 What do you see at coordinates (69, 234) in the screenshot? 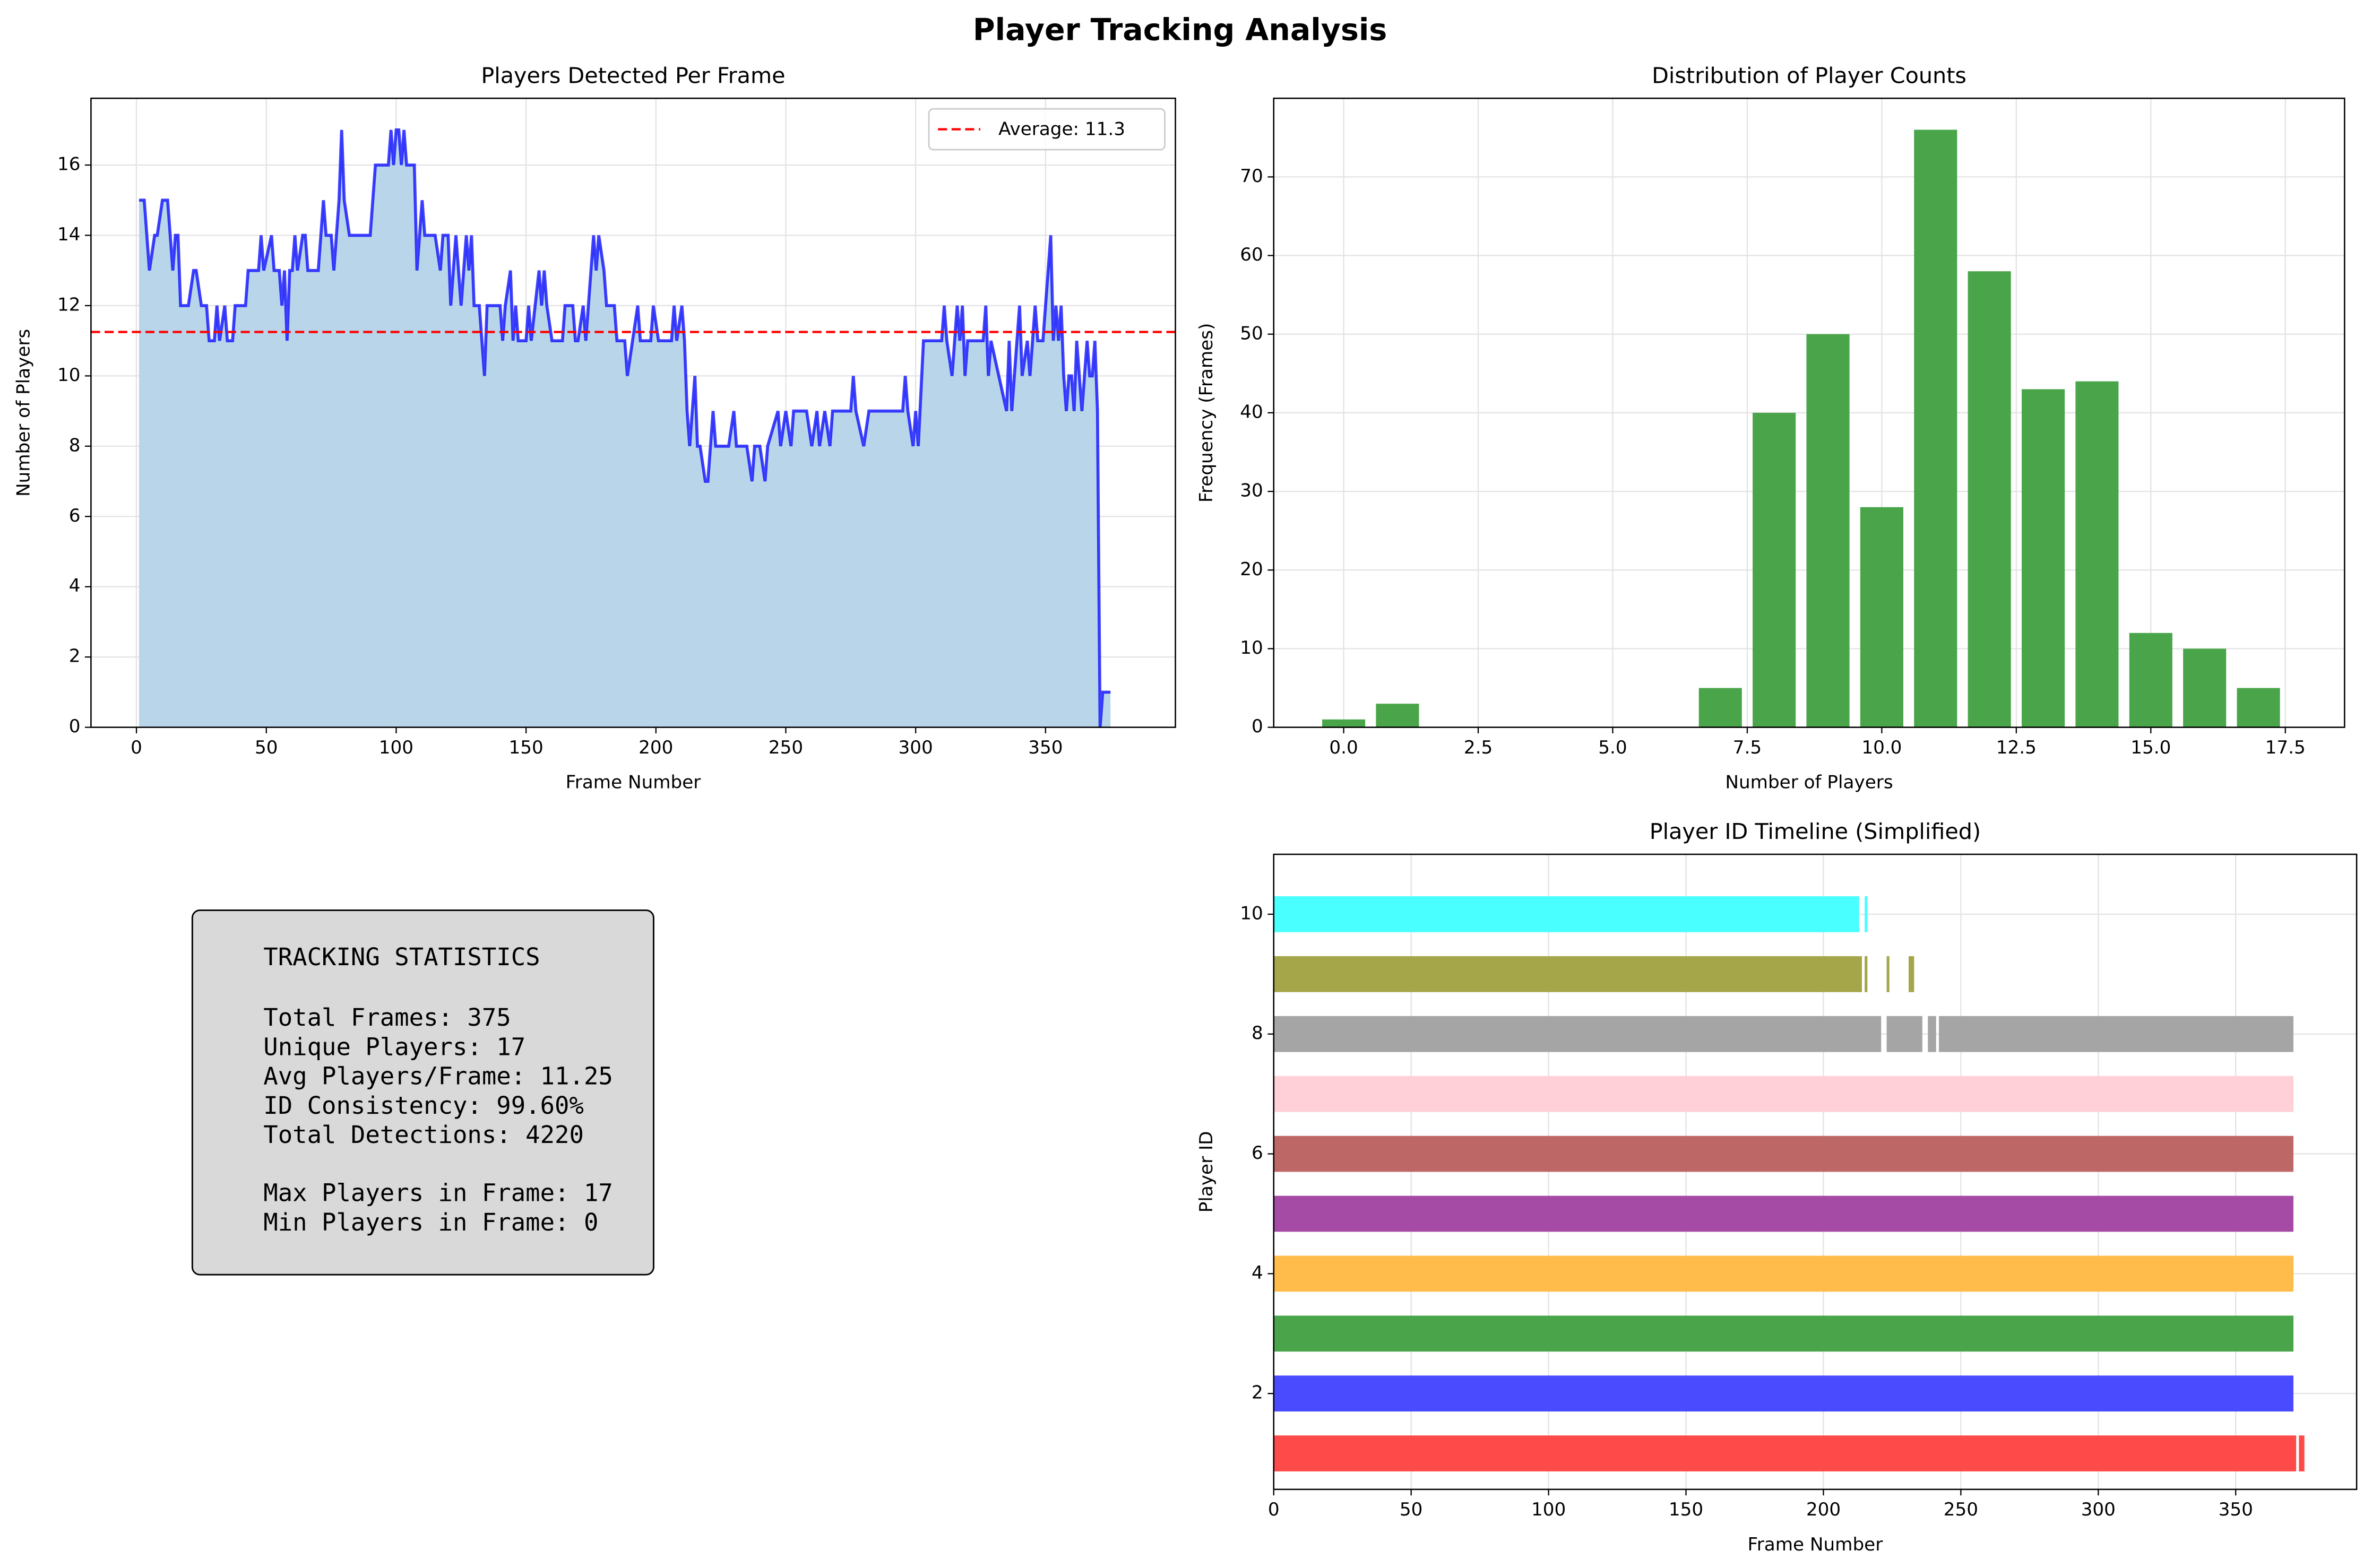
I see `y-tick-label: 14` at bounding box center [69, 234].